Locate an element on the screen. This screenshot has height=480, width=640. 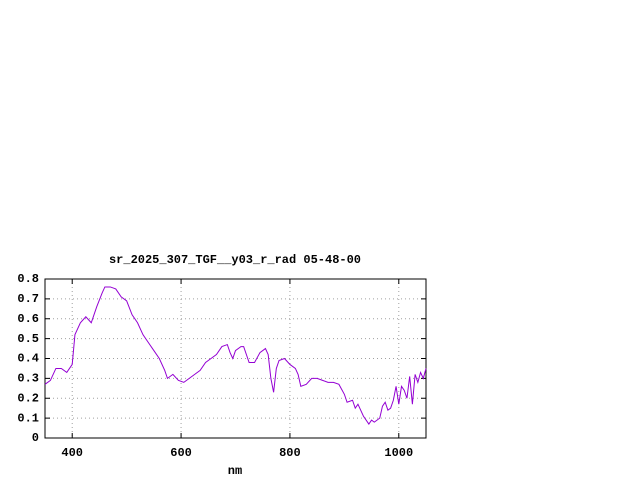
x-axis-label: nm is located at coordinates (235, 471).